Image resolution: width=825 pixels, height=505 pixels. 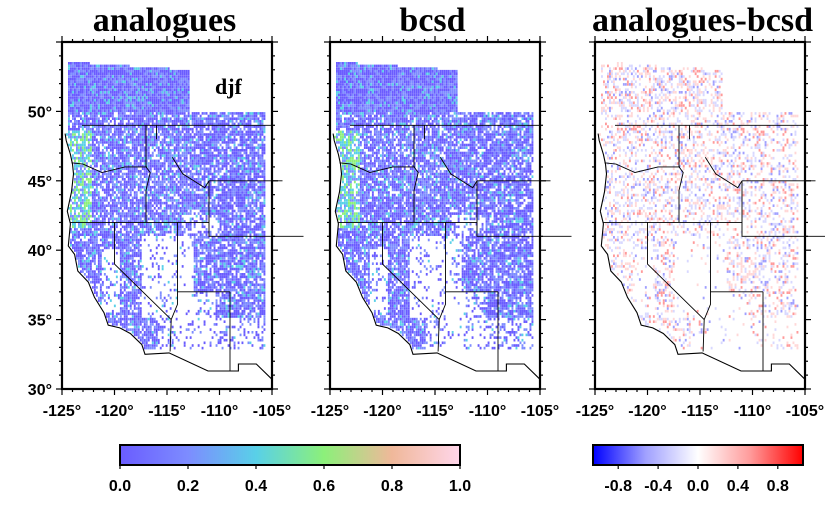 What do you see at coordinates (658, 486) in the screenshot?
I see `colorbar-tick-label: -0.4` at bounding box center [658, 486].